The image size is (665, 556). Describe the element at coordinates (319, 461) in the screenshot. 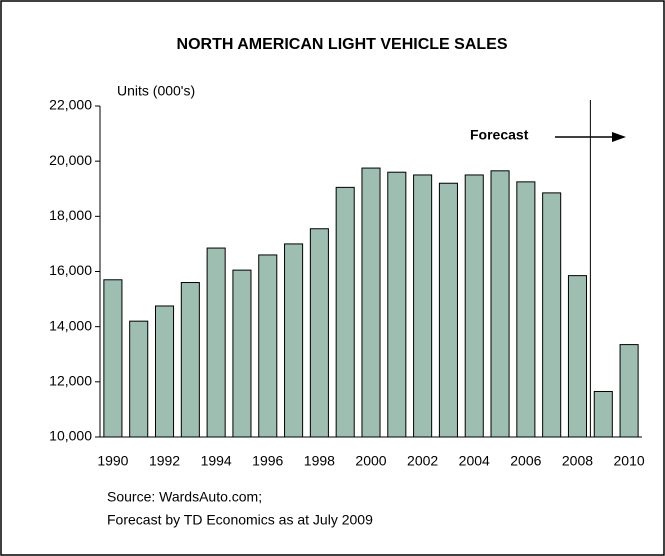

I see `x-tick-label: 1998` at that location.